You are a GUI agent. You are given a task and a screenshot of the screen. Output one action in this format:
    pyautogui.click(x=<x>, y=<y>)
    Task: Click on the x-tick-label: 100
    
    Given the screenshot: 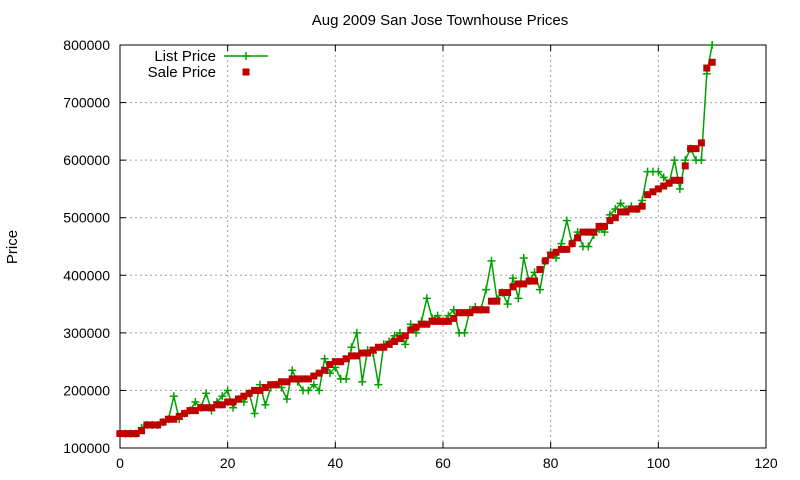 What is the action you would take?
    pyautogui.click(x=659, y=463)
    